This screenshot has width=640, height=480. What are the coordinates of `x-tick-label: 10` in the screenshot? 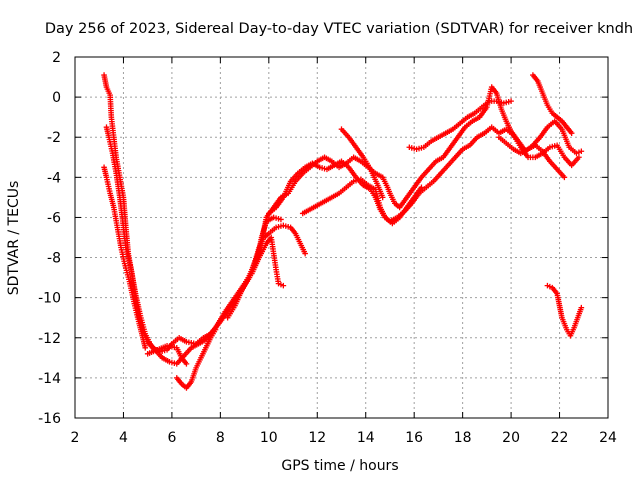 It's located at (269, 438).